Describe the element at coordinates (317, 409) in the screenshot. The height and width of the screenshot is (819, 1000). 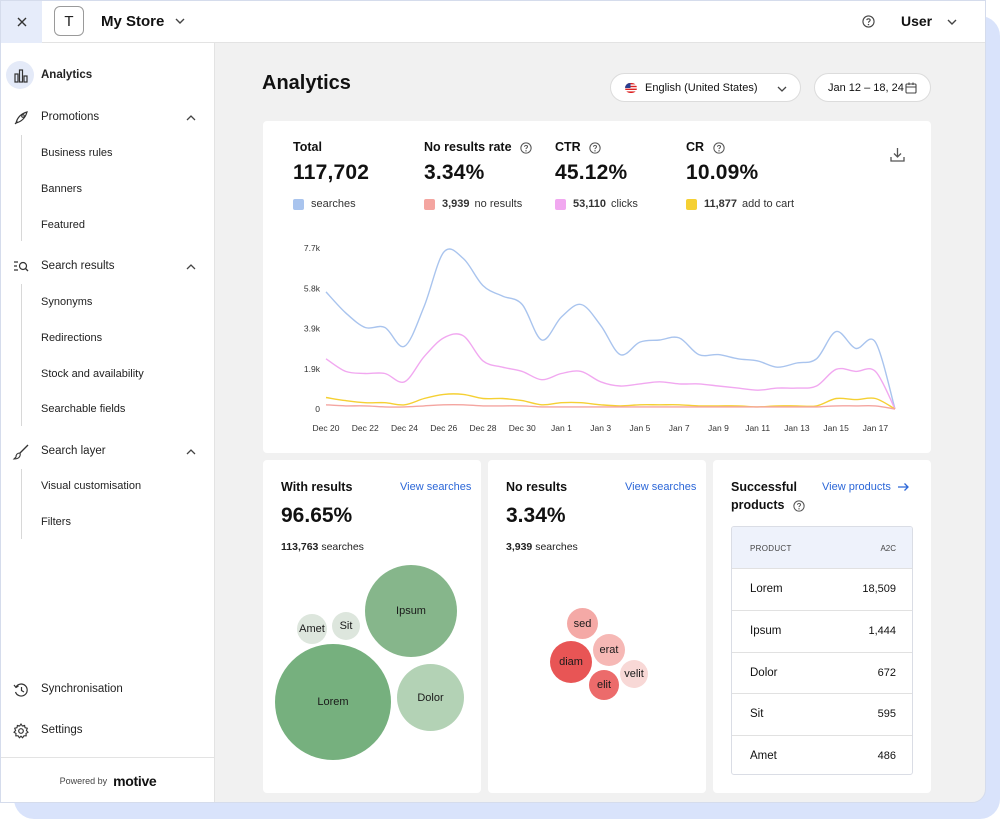
I see `y-tick-label: 0` at that location.